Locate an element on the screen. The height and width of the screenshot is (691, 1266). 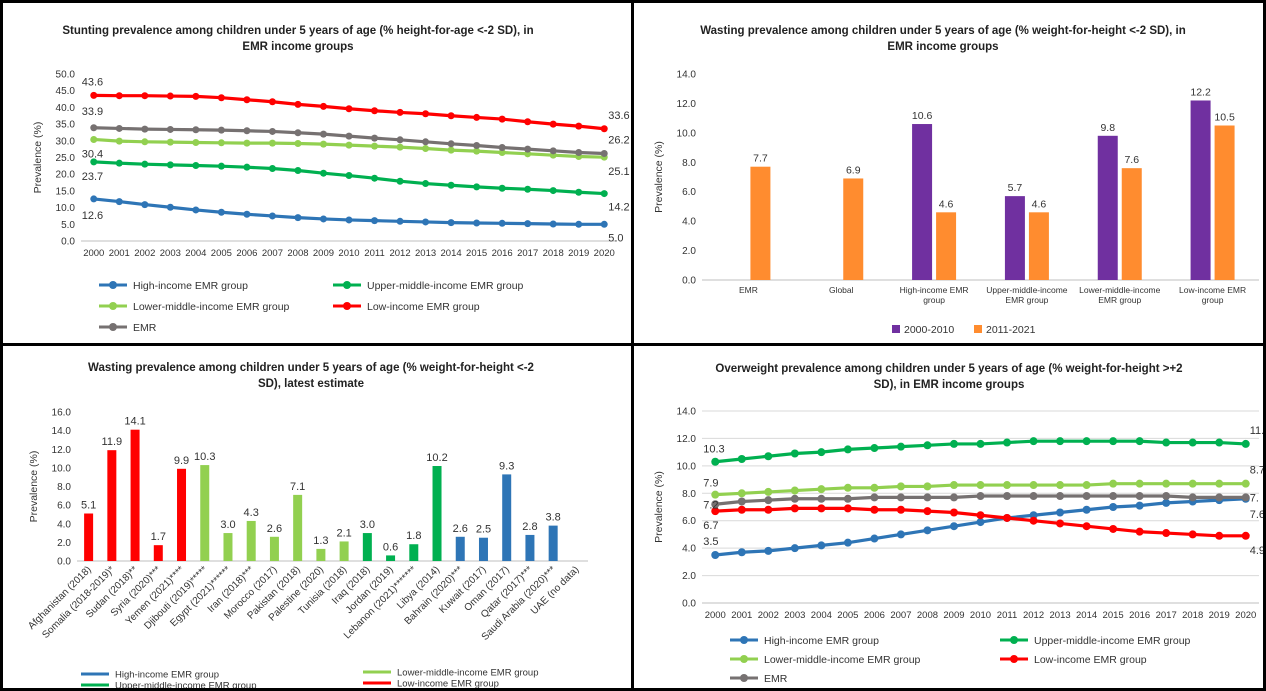
overweight-legend-label: High-income EMR group is located at coordinates (821, 641).